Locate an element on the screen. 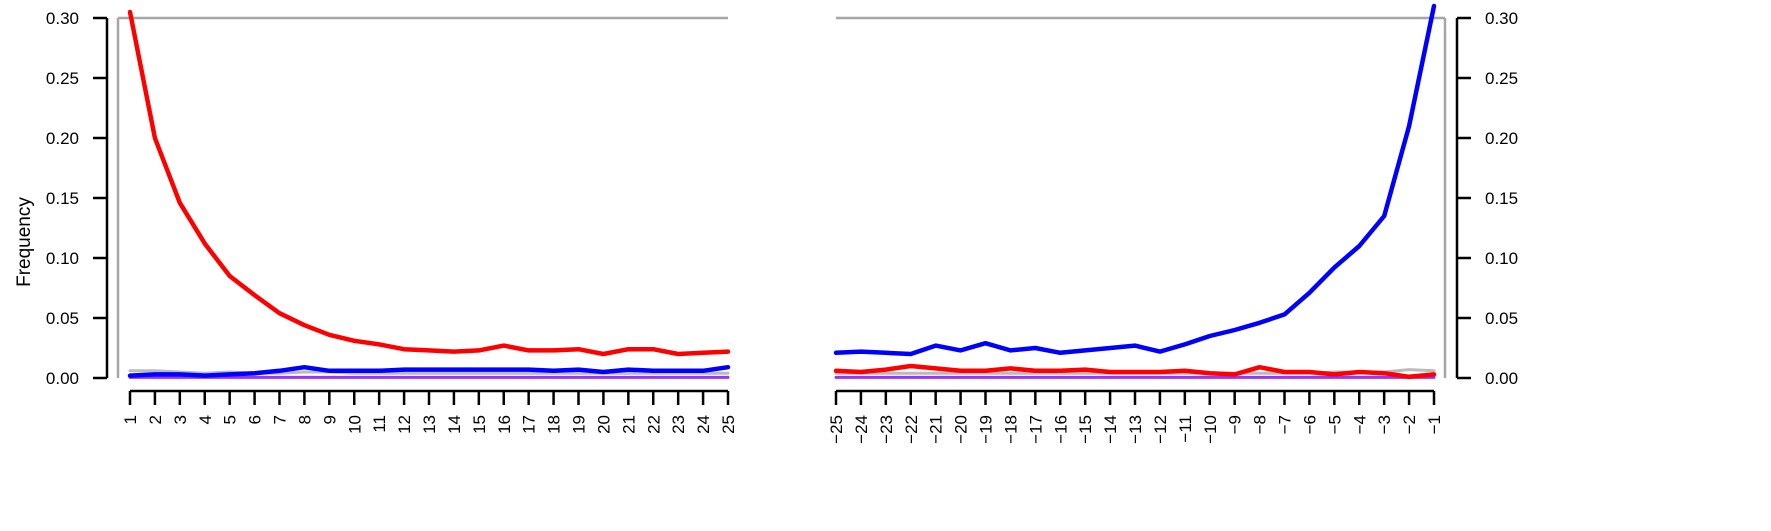 This screenshot has height=531, width=1771. x-tick-label: 3 is located at coordinates (180, 419).